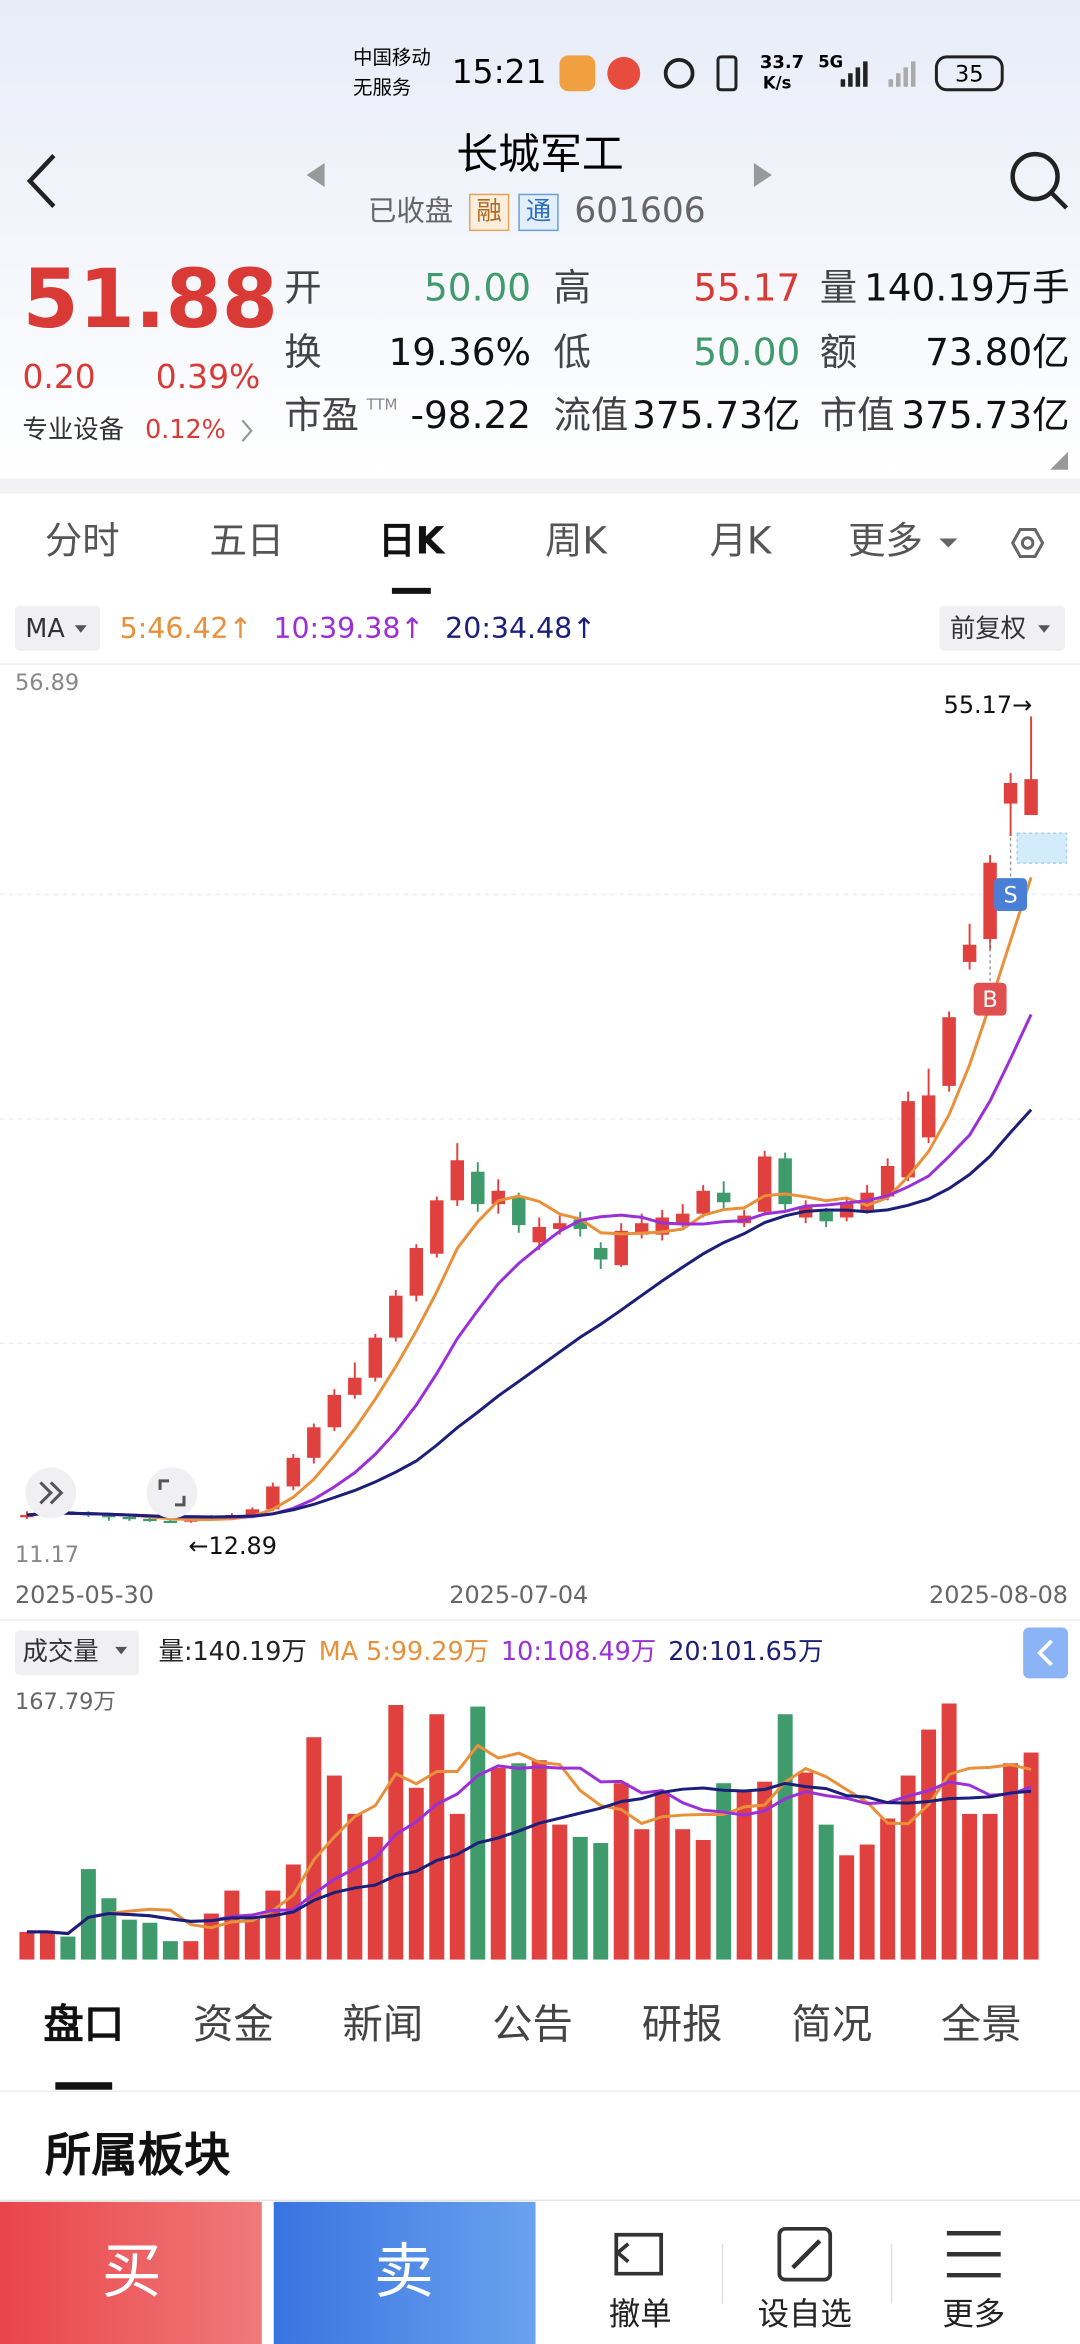 The width and height of the screenshot is (1080, 2344). Describe the element at coordinates (315, 175) in the screenshot. I see `prev-stock` at that location.